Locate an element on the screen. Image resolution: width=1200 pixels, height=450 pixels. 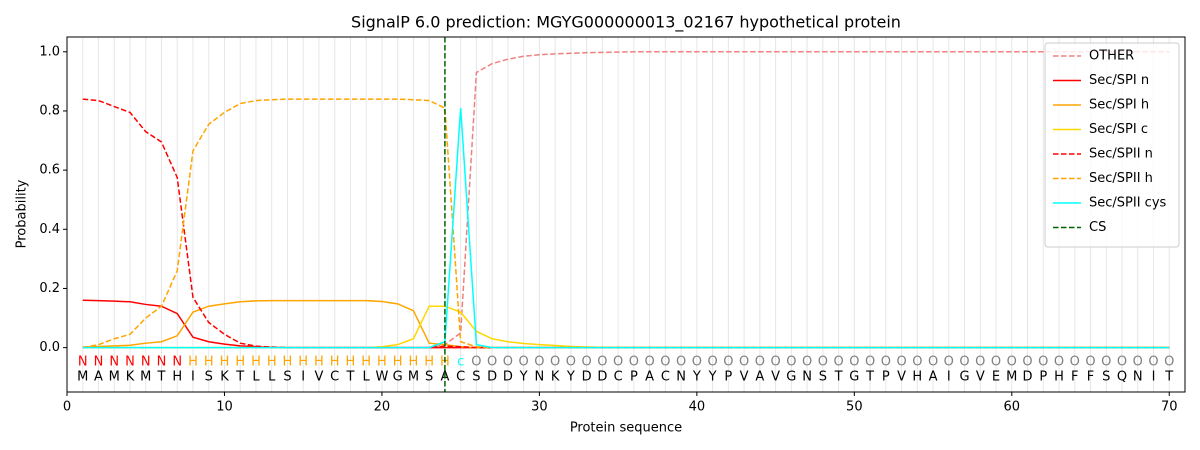
x-tick-label: 30 is located at coordinates (539, 407).